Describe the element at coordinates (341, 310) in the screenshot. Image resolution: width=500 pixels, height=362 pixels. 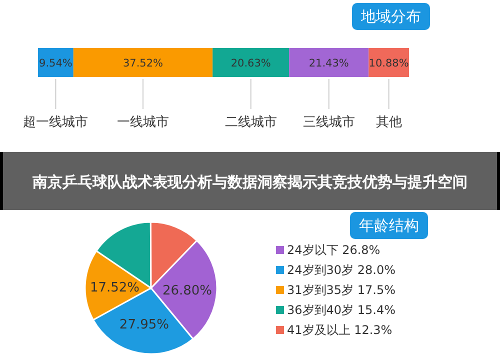
I see `legend-label: 36岁到40岁 15.4%` at that location.